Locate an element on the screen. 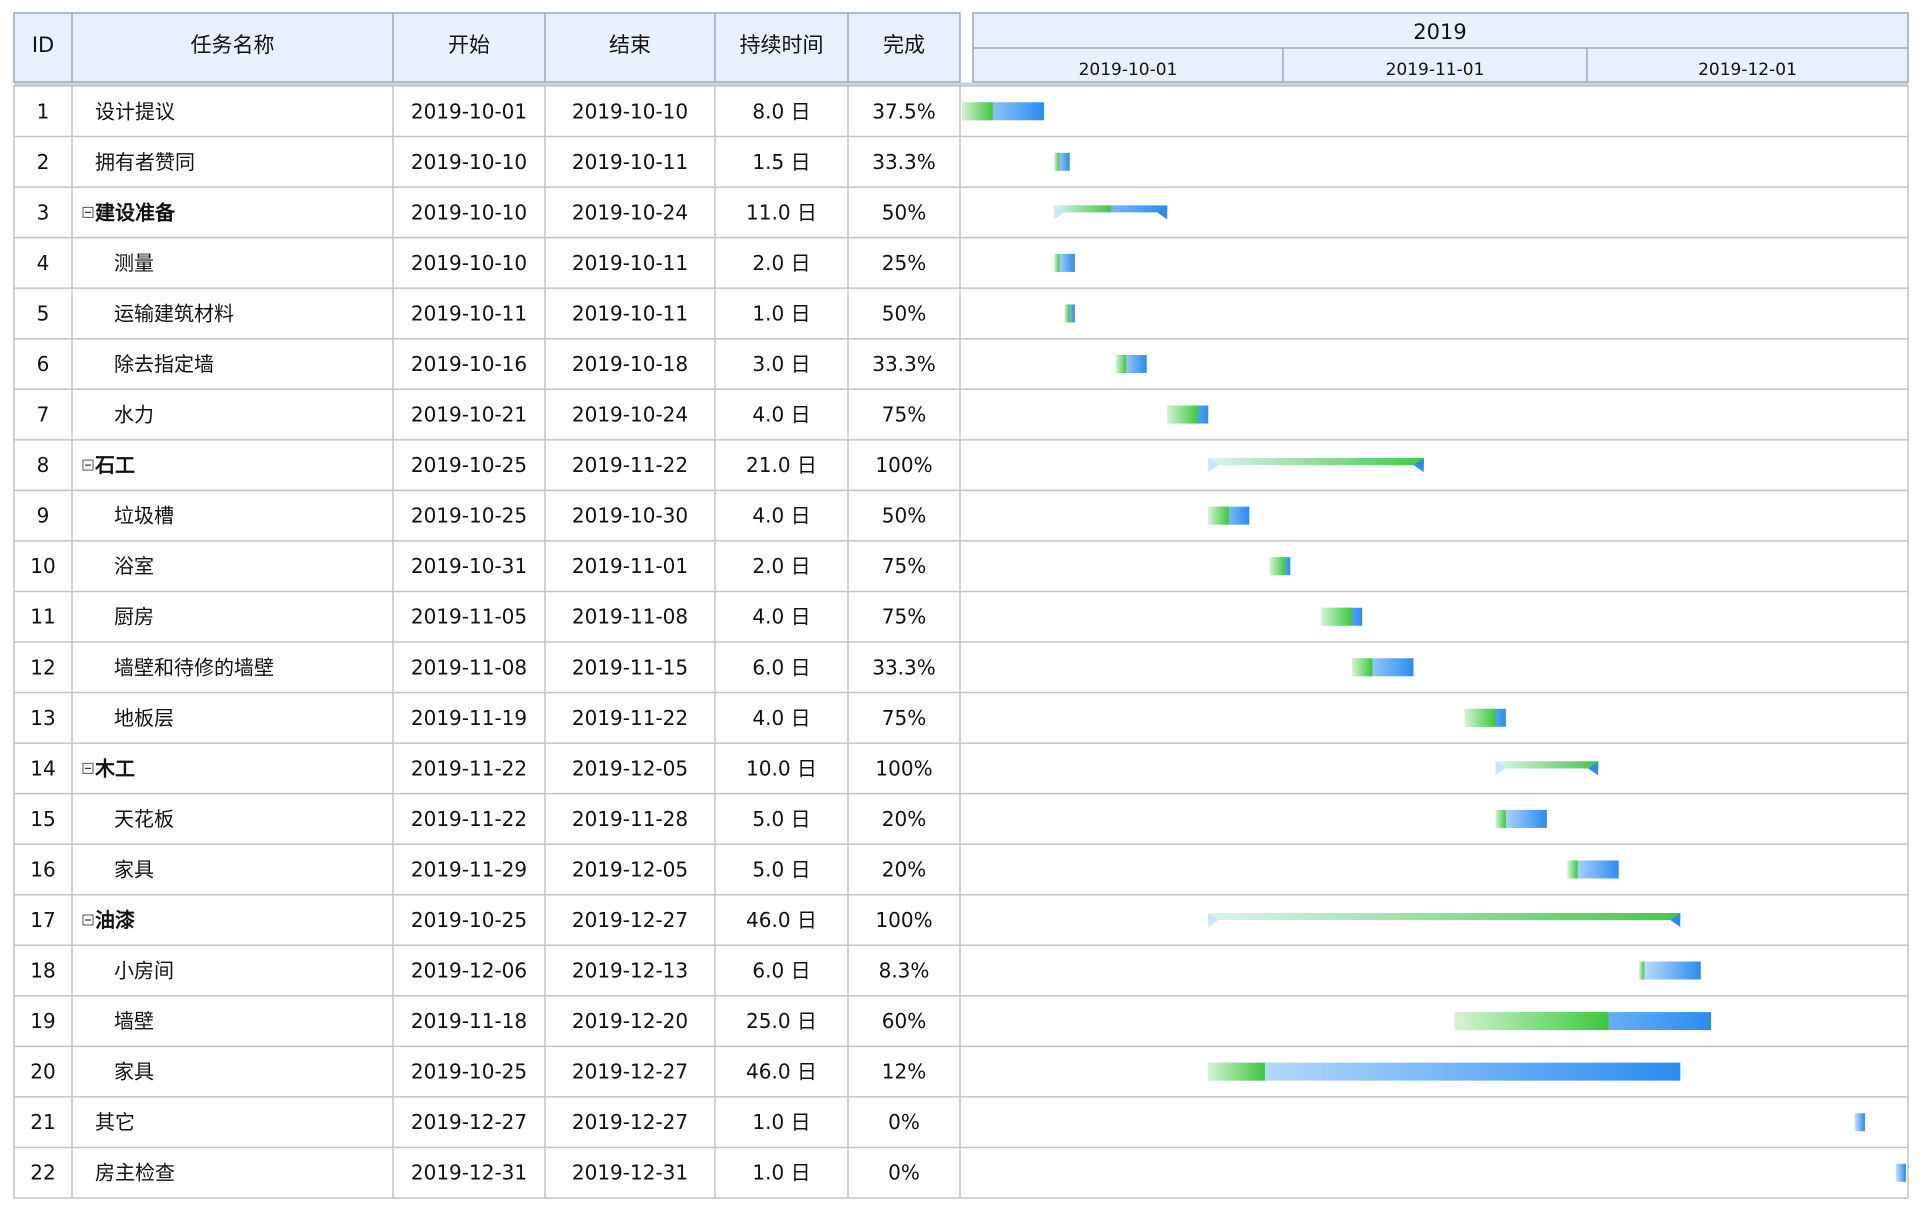  cell-complete: 75% is located at coordinates (904, 617).